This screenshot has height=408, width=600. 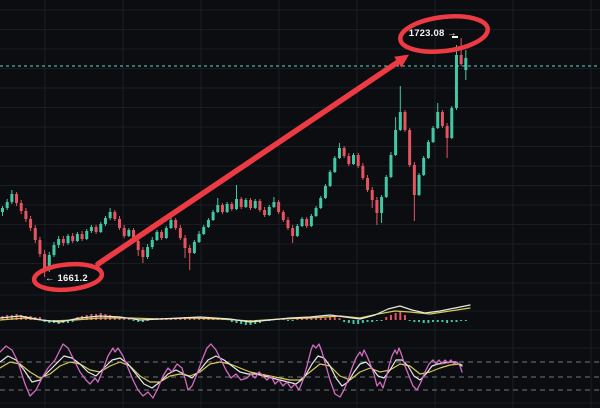 I want to click on low-price-label: ← 1661.2, so click(x=66, y=278).